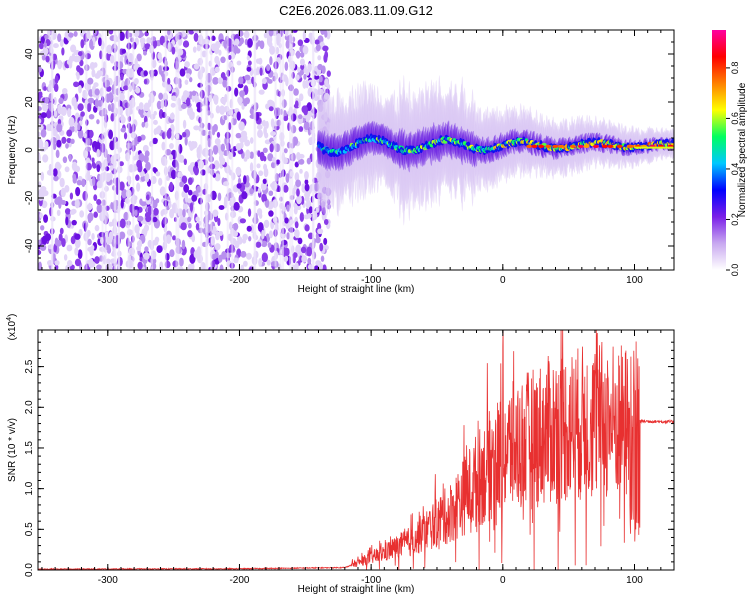  What do you see at coordinates (29, 245) in the screenshot?
I see `spectrogram-y-tick-label: -40` at bounding box center [29, 245].